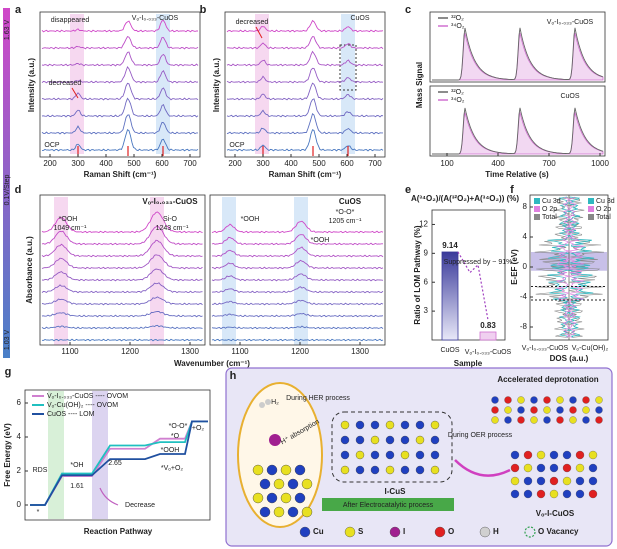 This screenshot has width=617, height=549. I want to click on peak-label: *OOH, so click(320, 240).